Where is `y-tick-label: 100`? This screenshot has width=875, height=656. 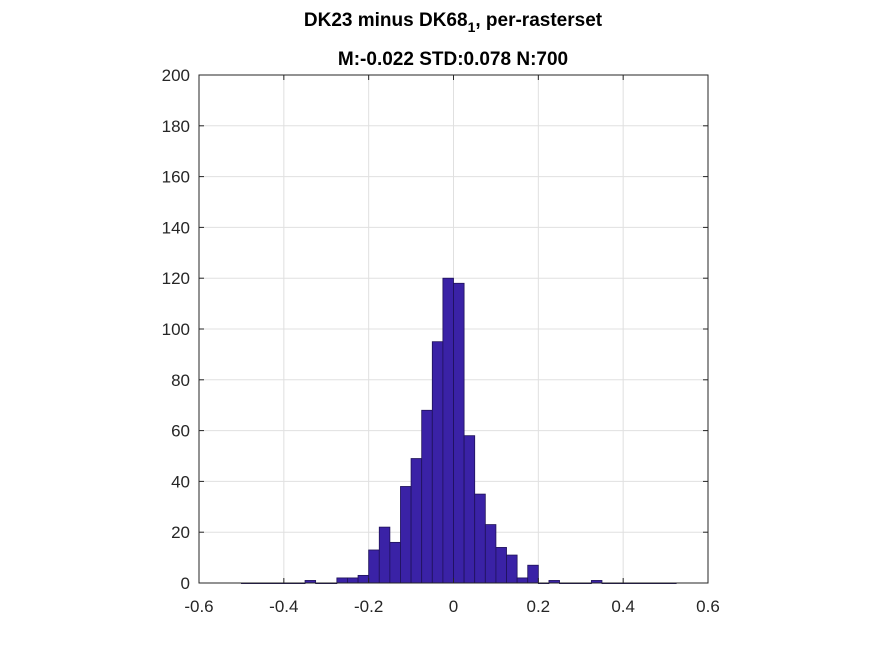
y-tick-label: 100 is located at coordinates (176, 329).